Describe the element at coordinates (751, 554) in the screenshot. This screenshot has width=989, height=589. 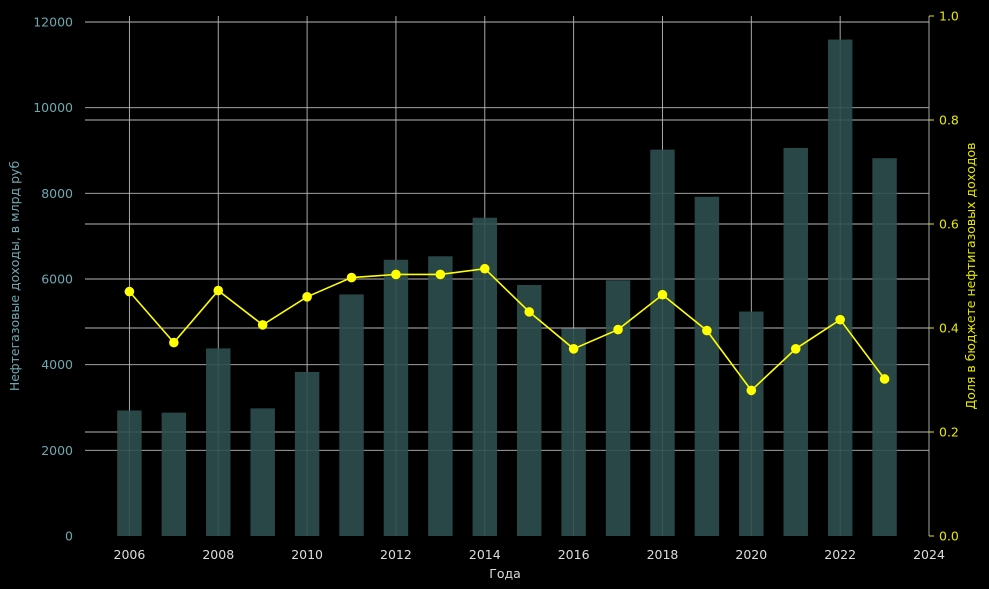
I see `x-tick-label: 2020` at that location.